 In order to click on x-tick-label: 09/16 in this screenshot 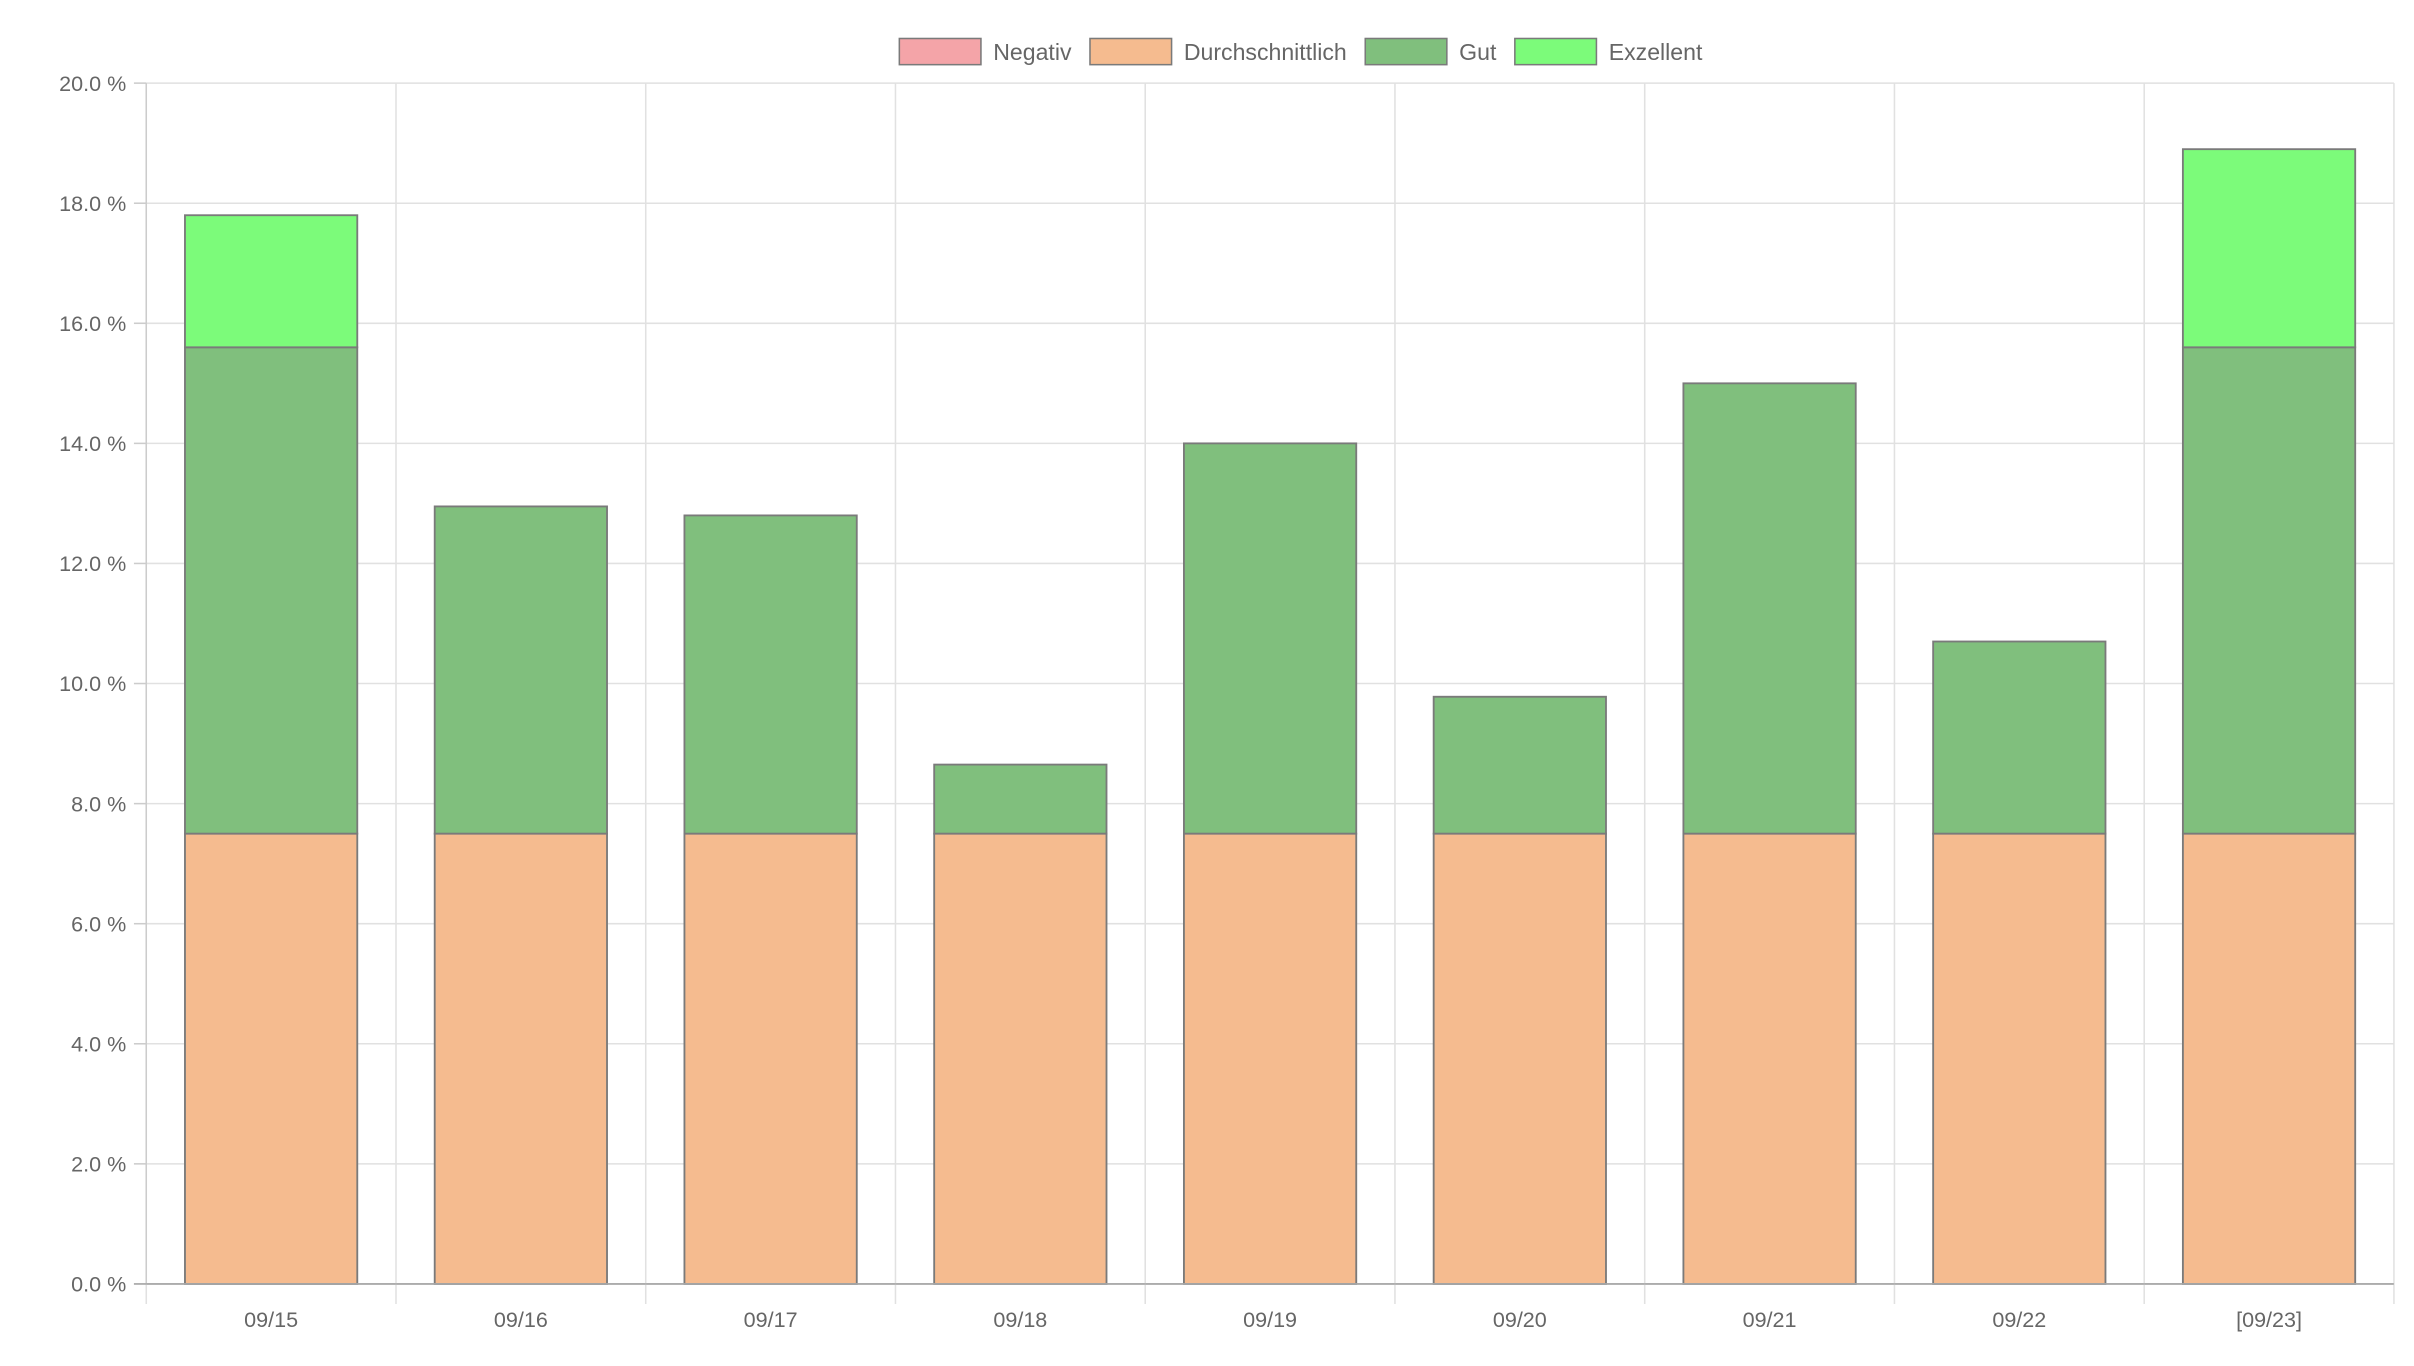, I will do `click(521, 1319)`.